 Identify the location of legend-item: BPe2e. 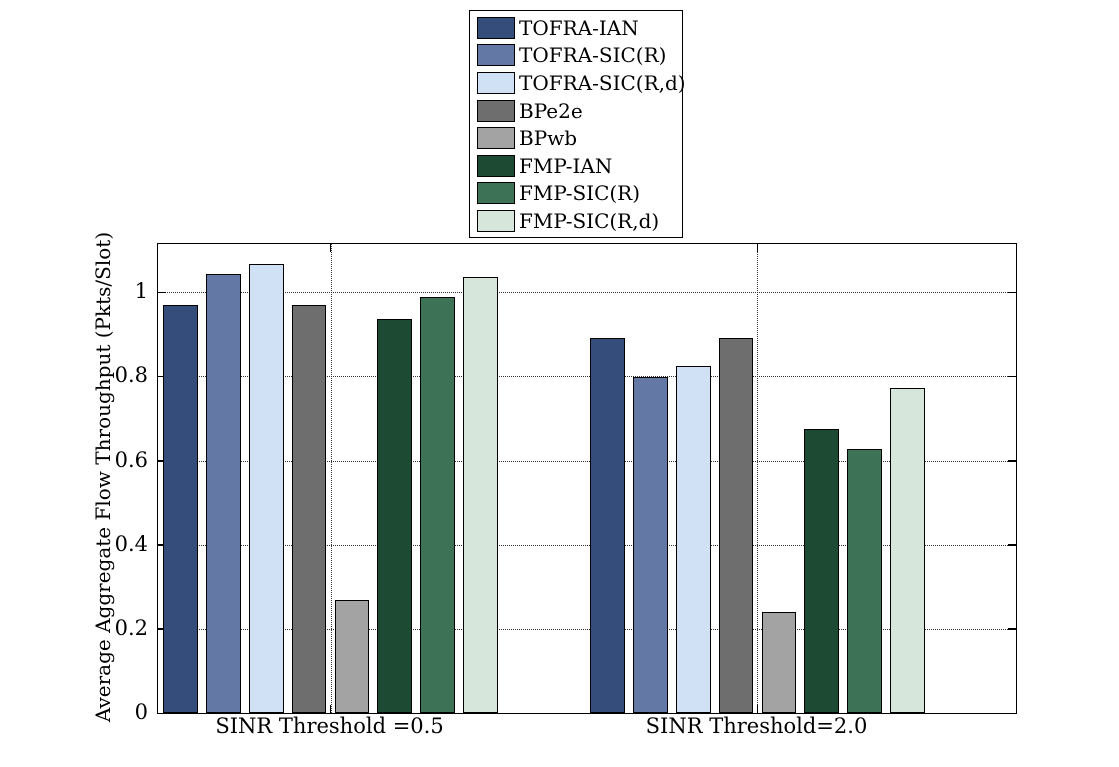
(576, 111).